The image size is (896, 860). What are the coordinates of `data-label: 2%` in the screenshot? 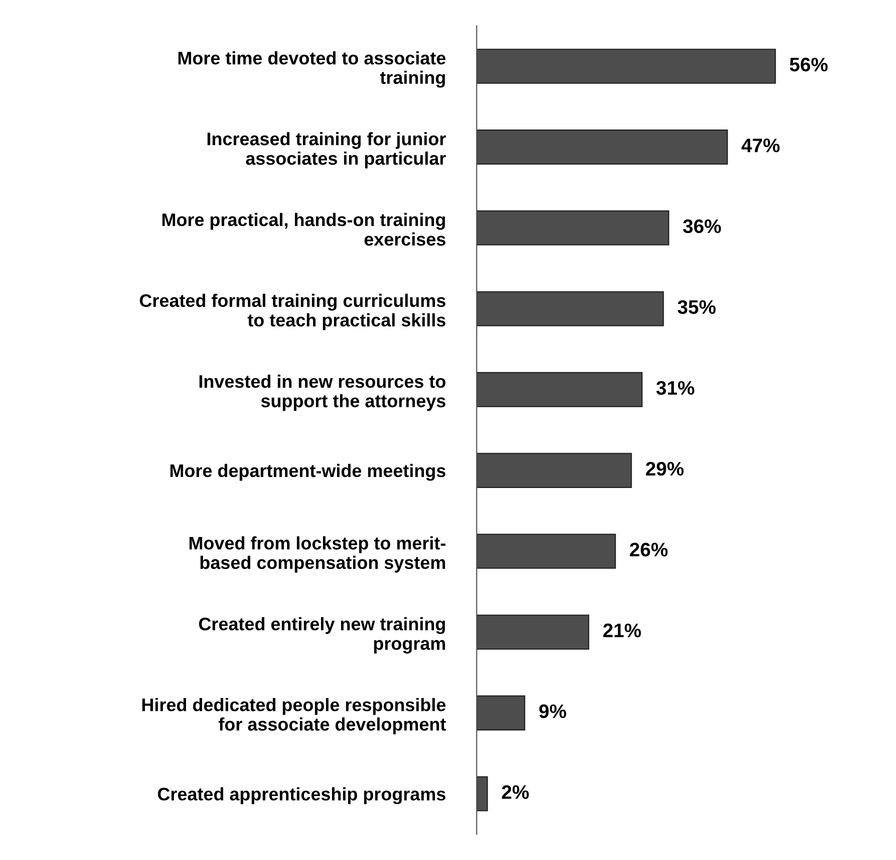 It's located at (515, 792).